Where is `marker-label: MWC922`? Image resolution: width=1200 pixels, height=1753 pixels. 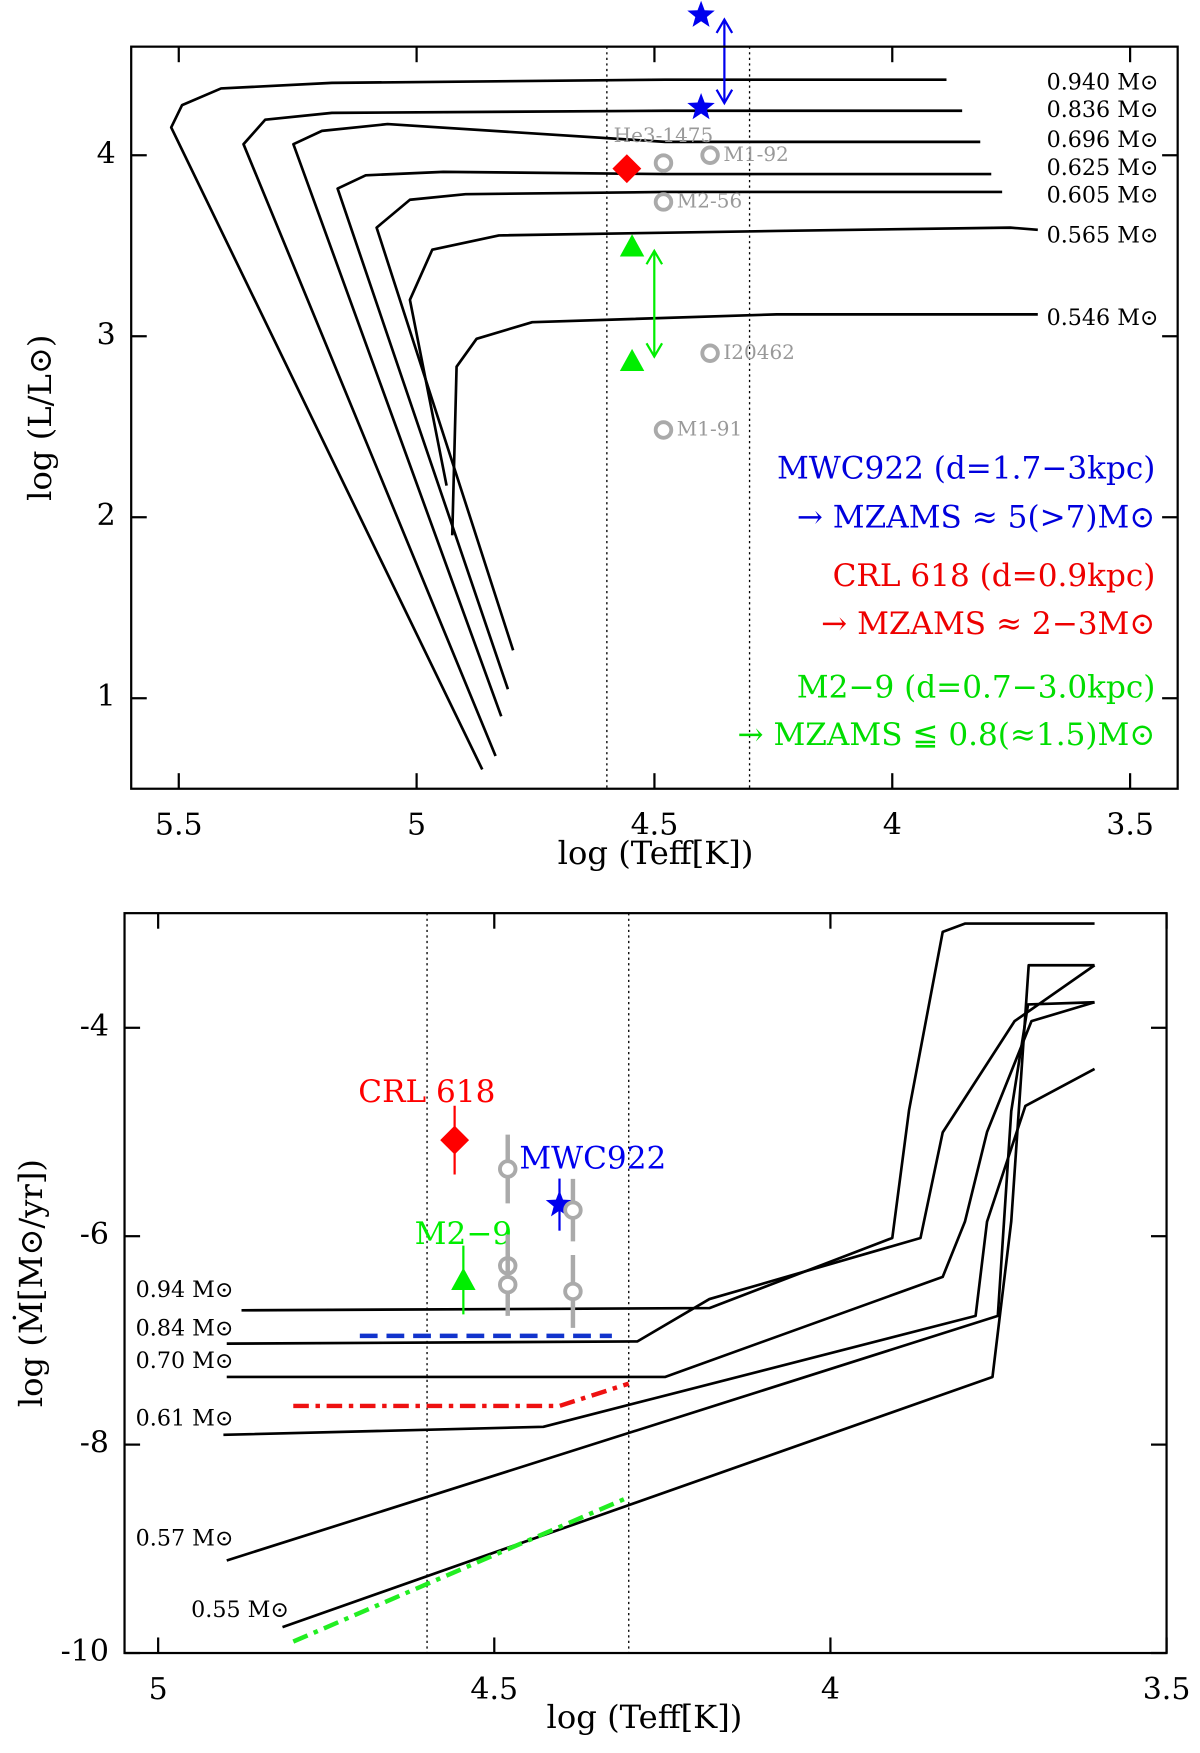
marker-label: MWC922 is located at coordinates (592, 1159).